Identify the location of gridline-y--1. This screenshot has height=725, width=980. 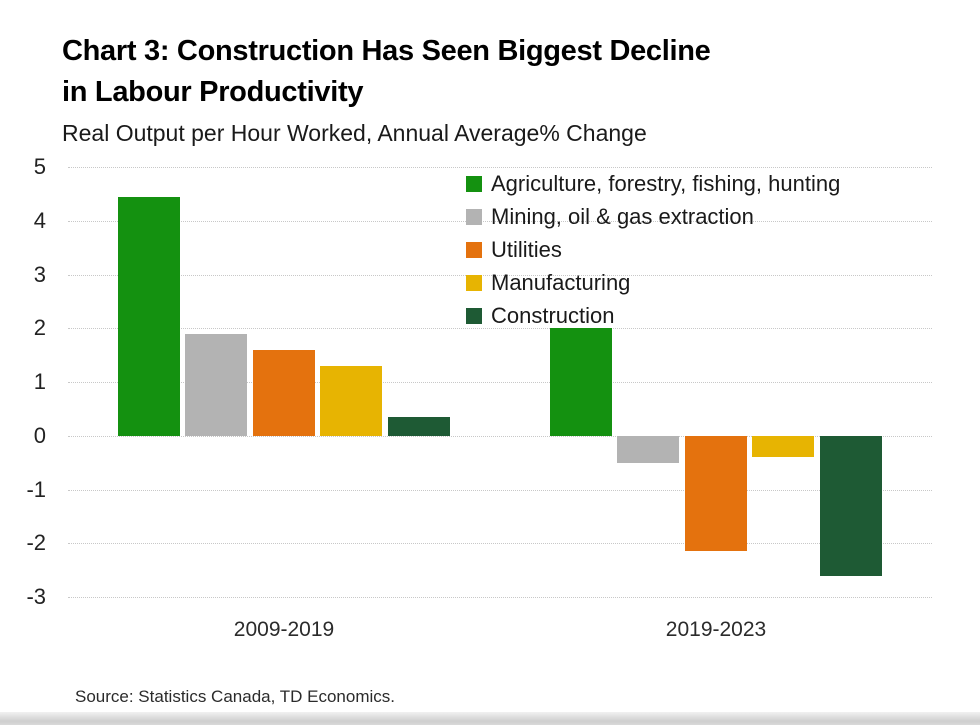
(500, 490).